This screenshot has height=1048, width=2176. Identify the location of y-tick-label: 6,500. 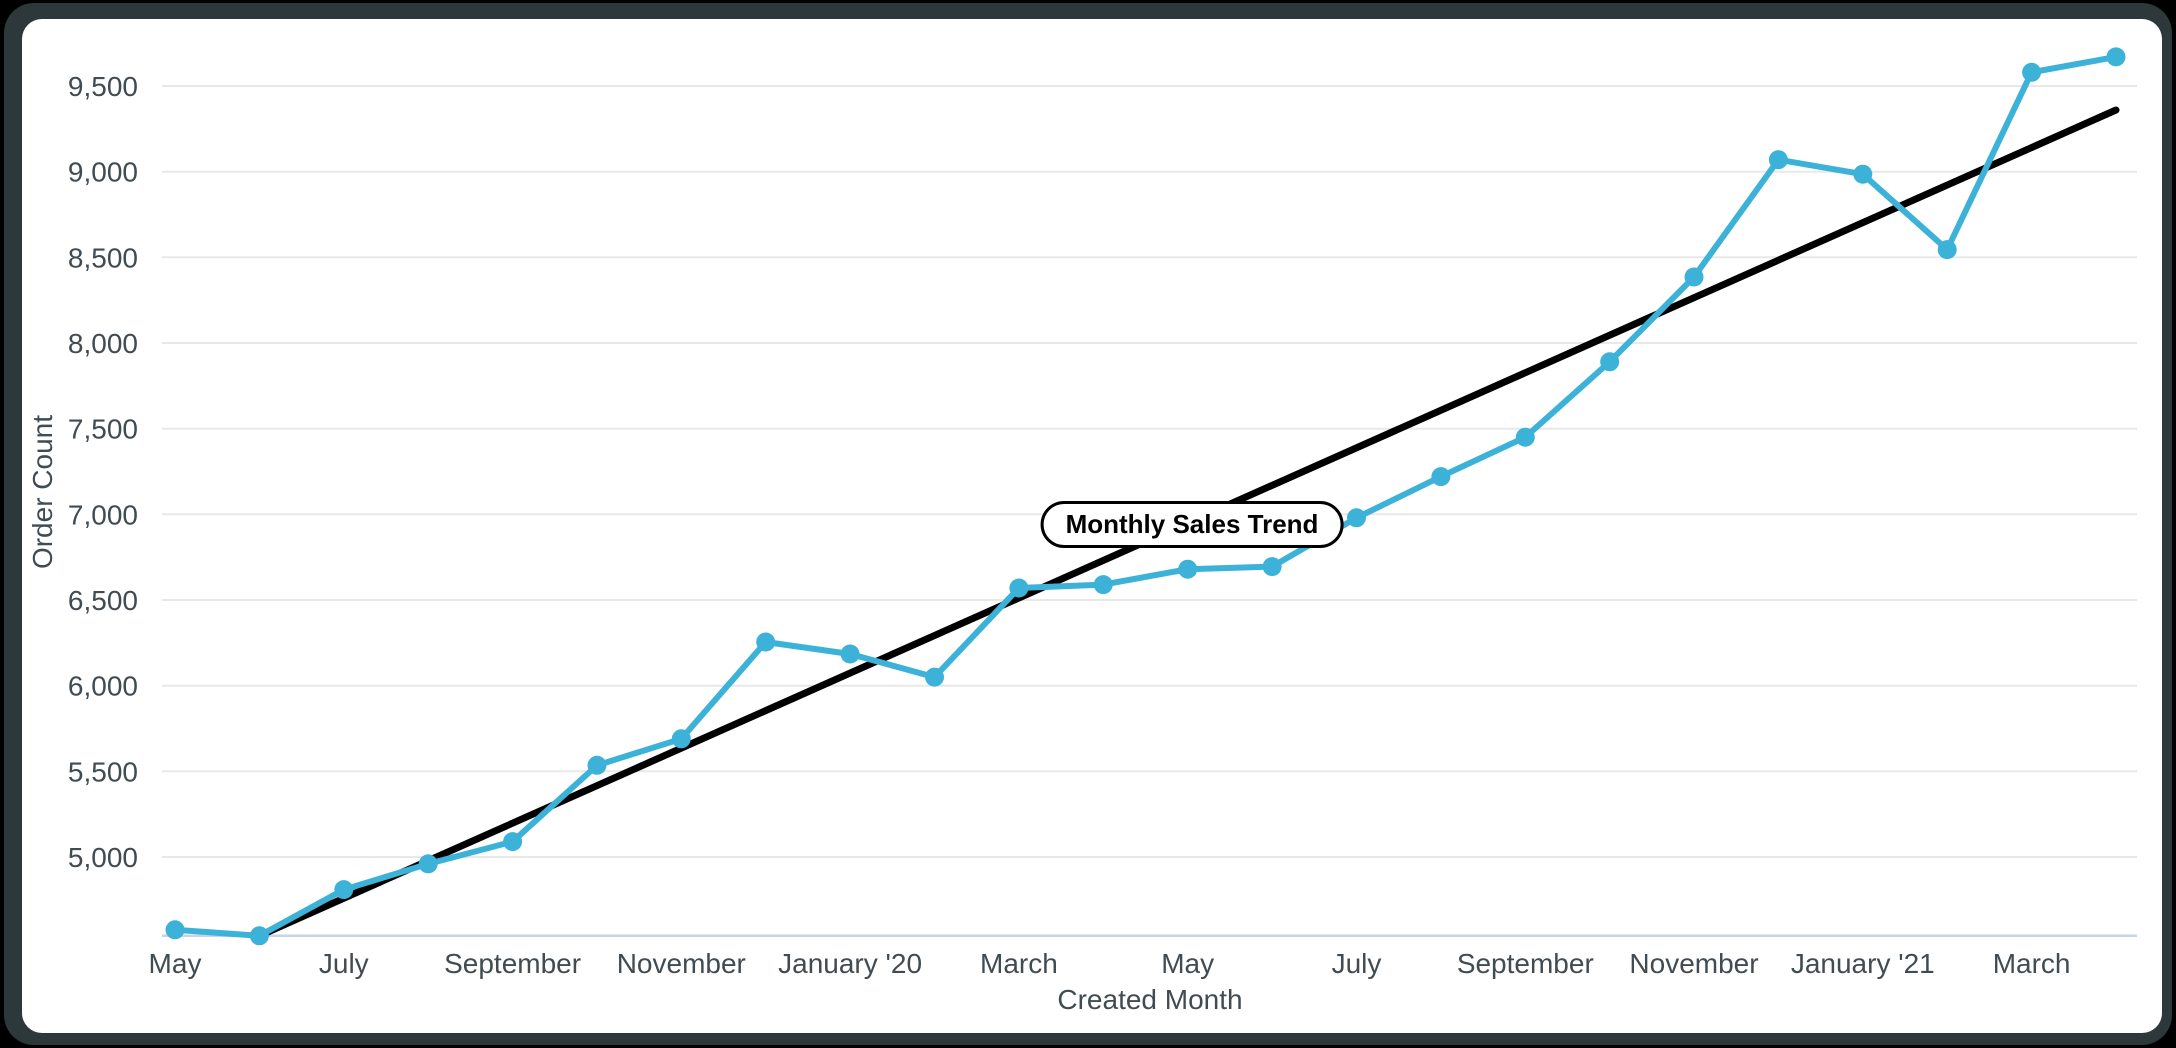
(103, 600).